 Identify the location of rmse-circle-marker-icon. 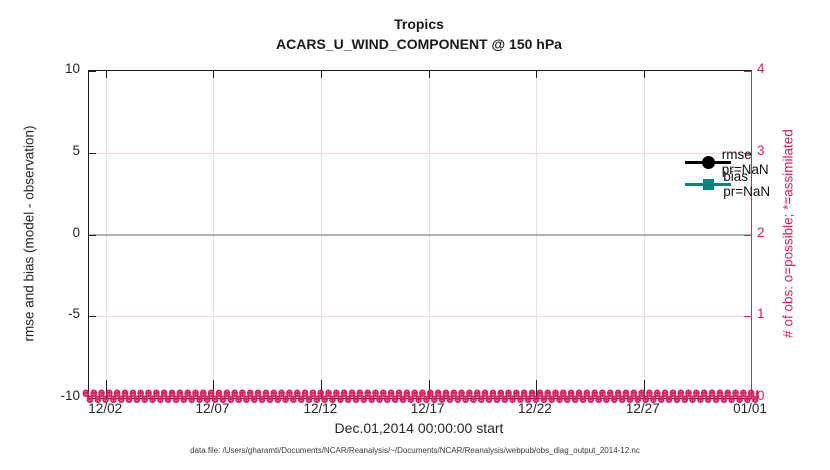
(708, 162).